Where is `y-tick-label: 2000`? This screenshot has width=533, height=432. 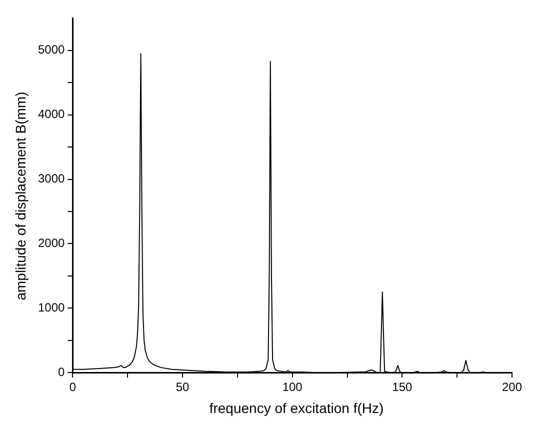 y-tick-label: 2000 is located at coordinates (52, 243).